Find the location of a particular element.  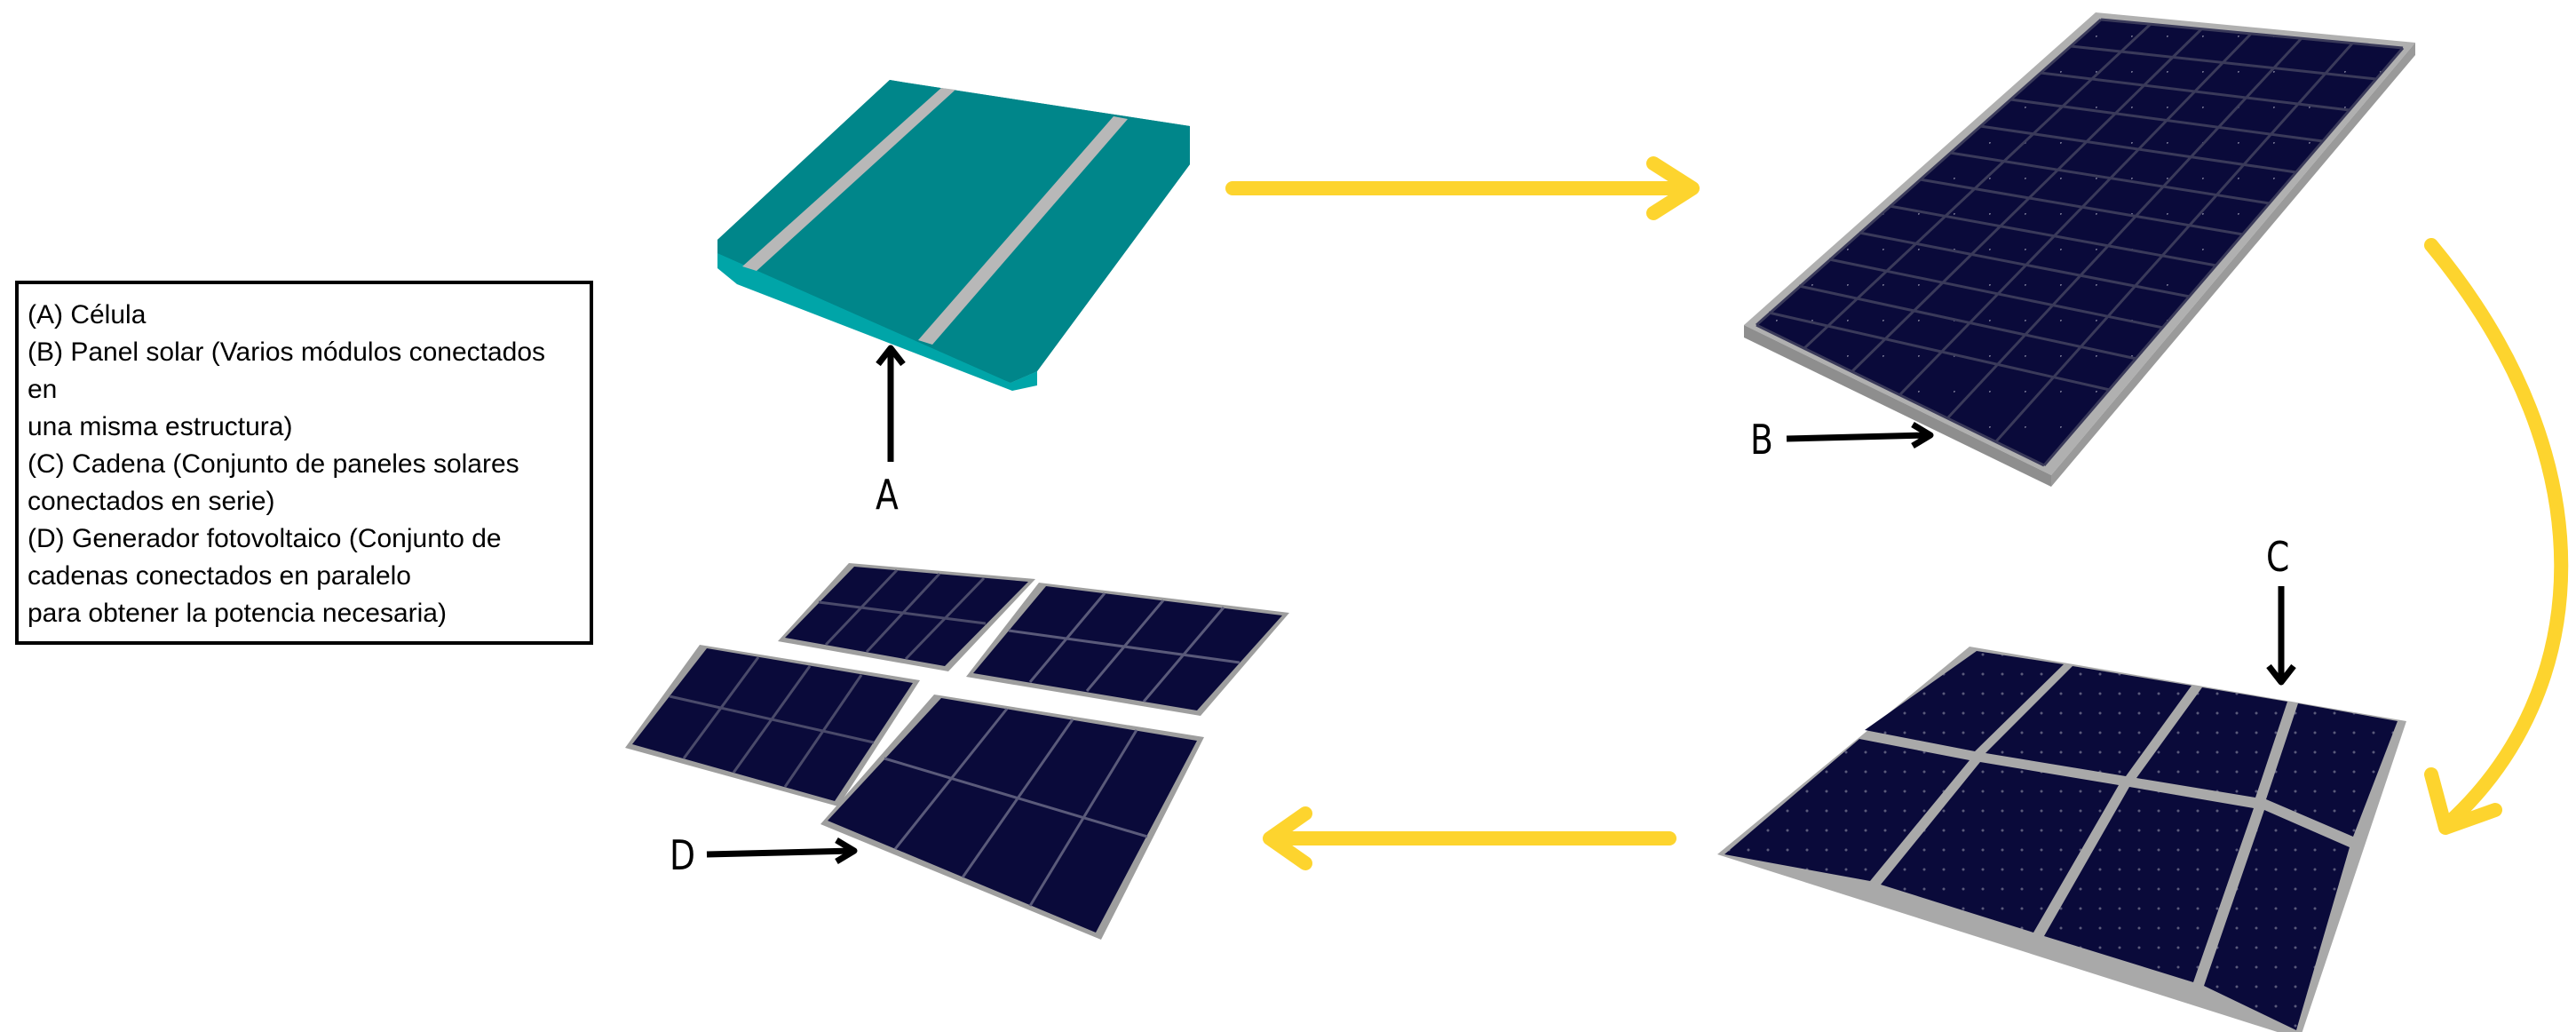

label-a: A is located at coordinates (888, 495).